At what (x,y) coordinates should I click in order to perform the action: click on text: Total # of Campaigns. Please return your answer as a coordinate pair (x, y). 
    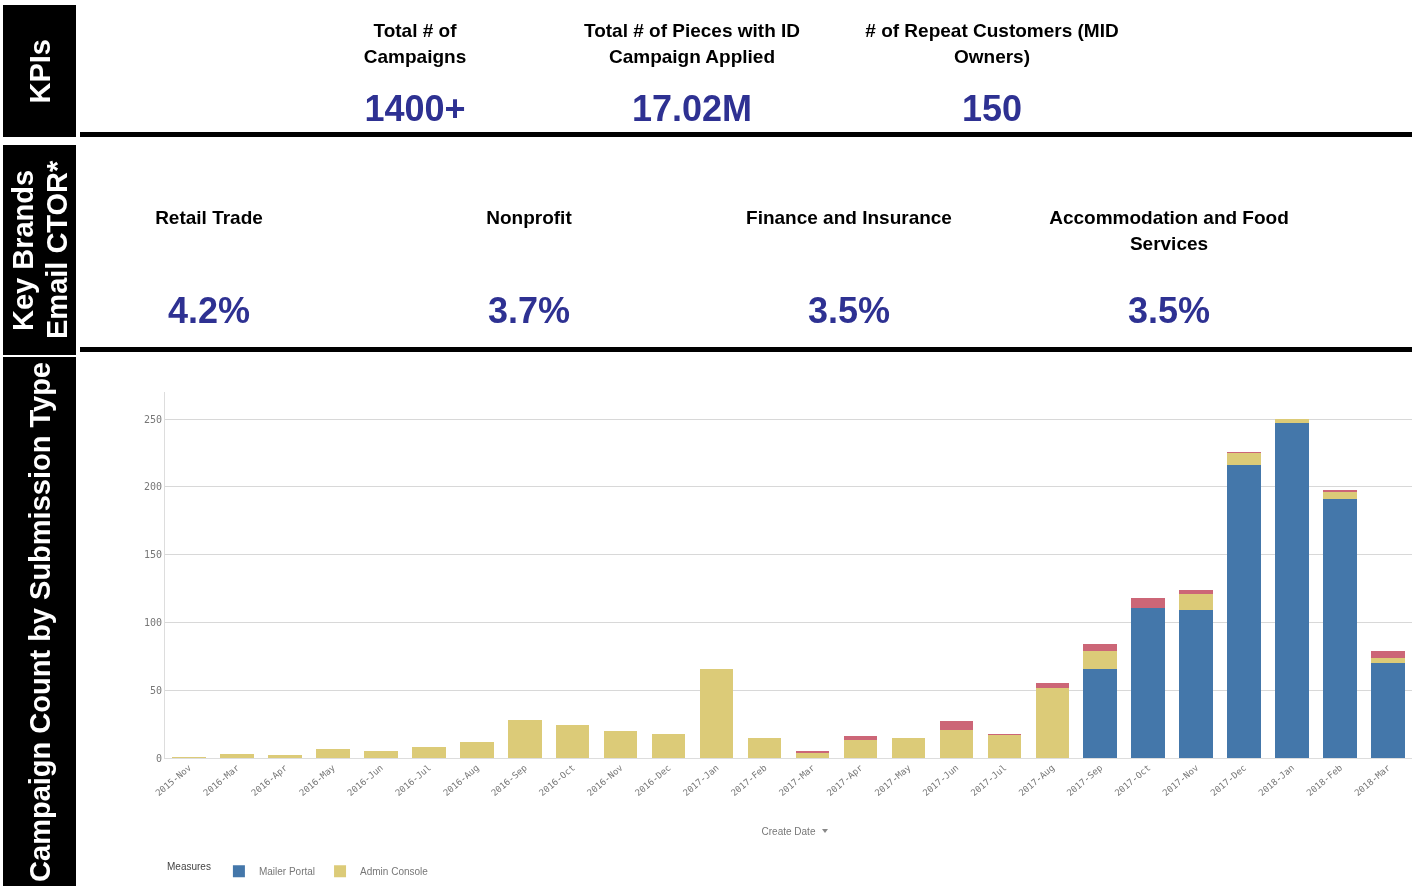
    Looking at the image, I should click on (415, 44).